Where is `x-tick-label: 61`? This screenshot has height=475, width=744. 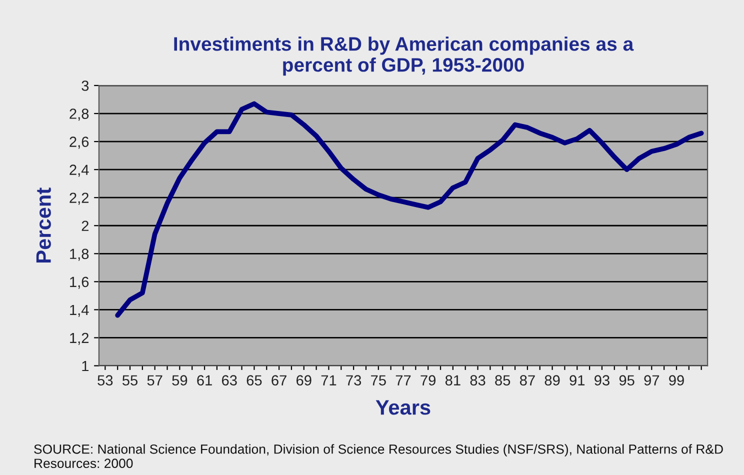 x-tick-label: 61 is located at coordinates (204, 380).